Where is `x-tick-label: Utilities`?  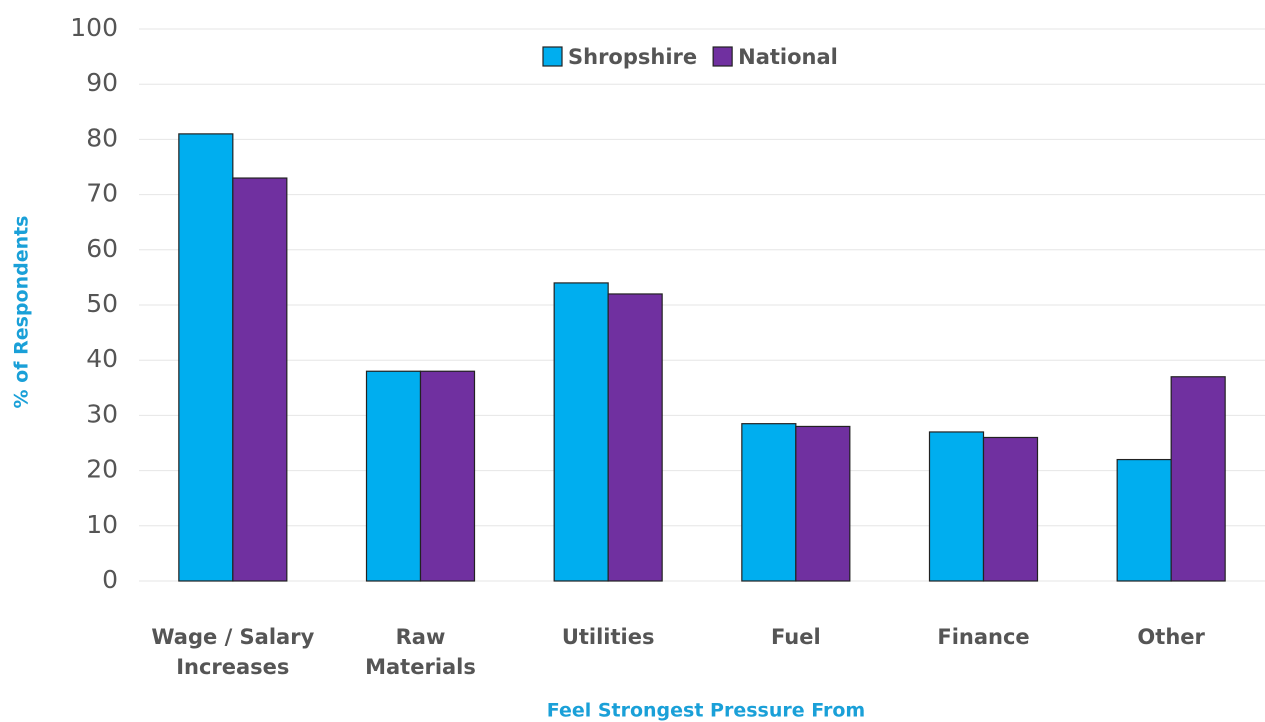 x-tick-label: Utilities is located at coordinates (608, 637).